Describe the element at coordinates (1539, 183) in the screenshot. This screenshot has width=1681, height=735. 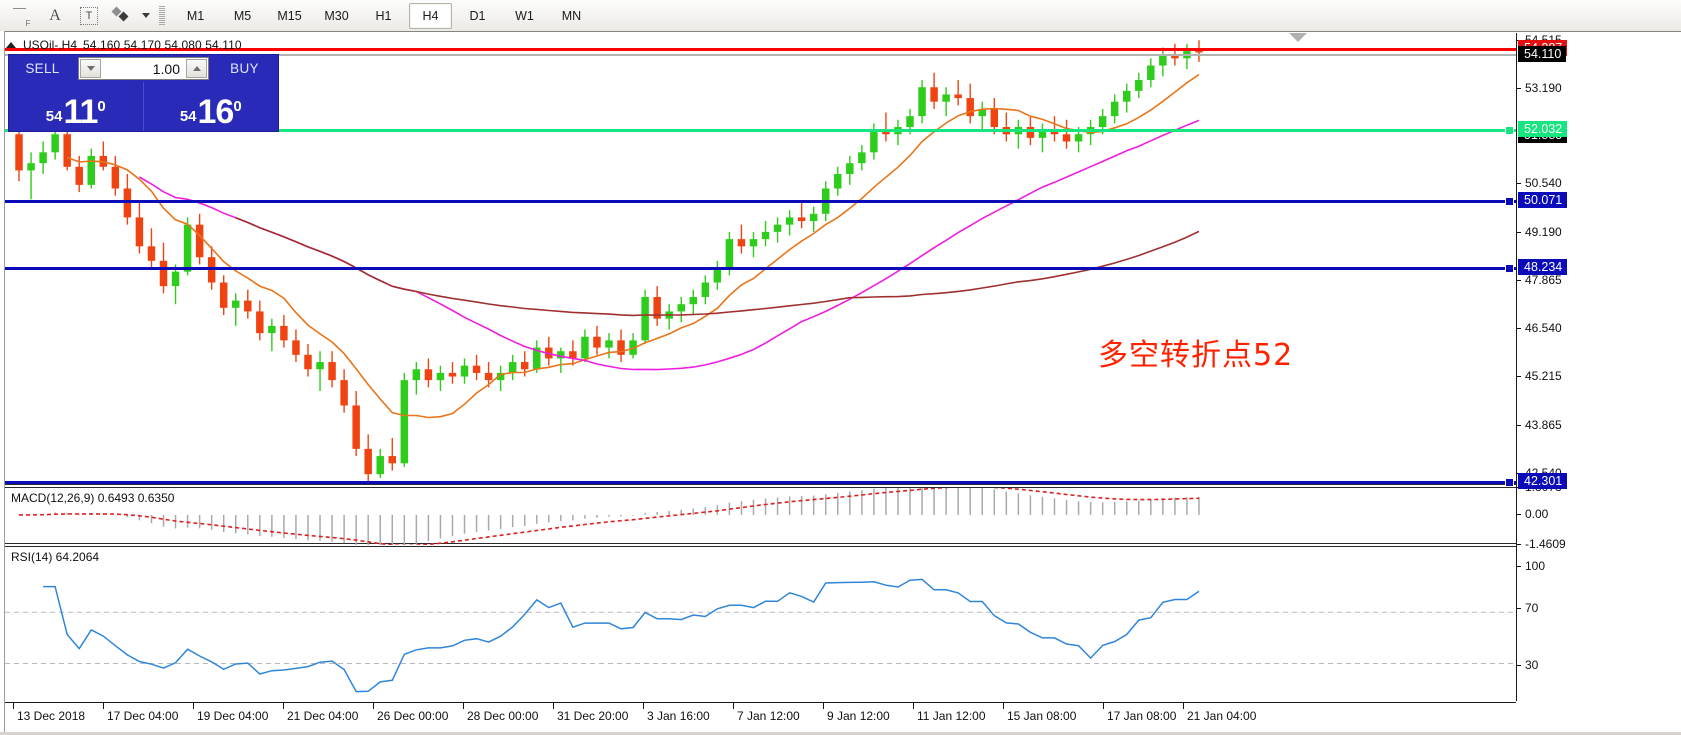
I see `price-tick: 50.540` at that location.